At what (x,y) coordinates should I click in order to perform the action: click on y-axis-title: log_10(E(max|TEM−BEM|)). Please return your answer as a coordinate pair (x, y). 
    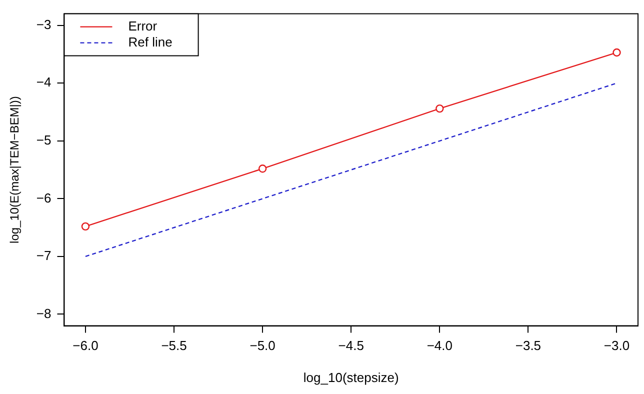
    Looking at the image, I should click on (15, 170).